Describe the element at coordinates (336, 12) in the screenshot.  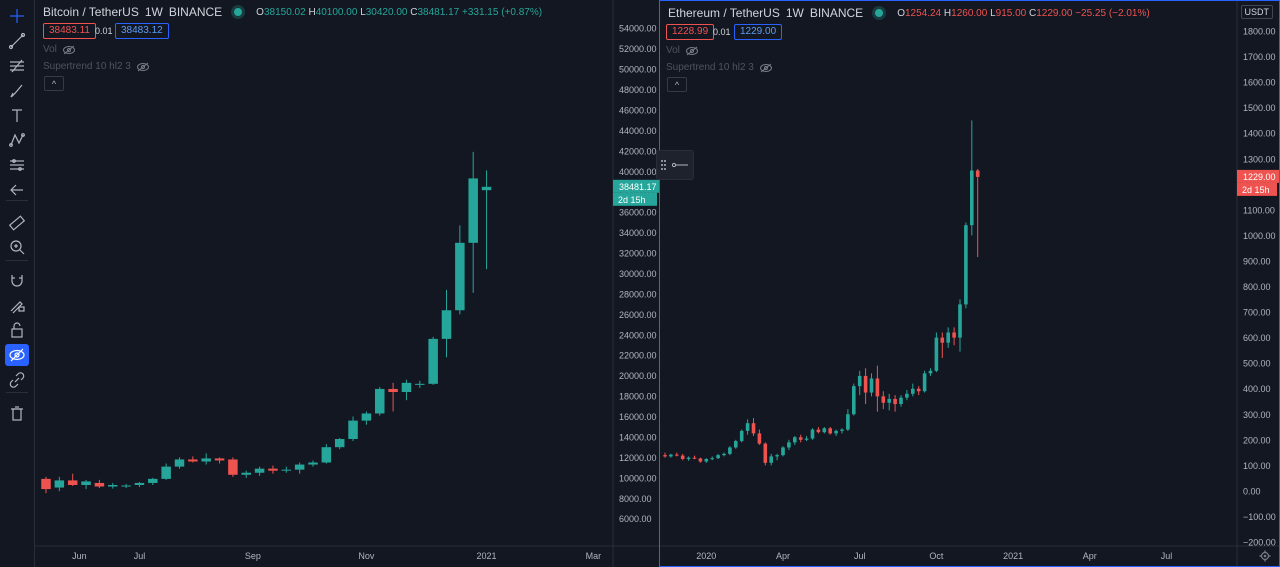
I see `high-value: 40100.00` at that location.